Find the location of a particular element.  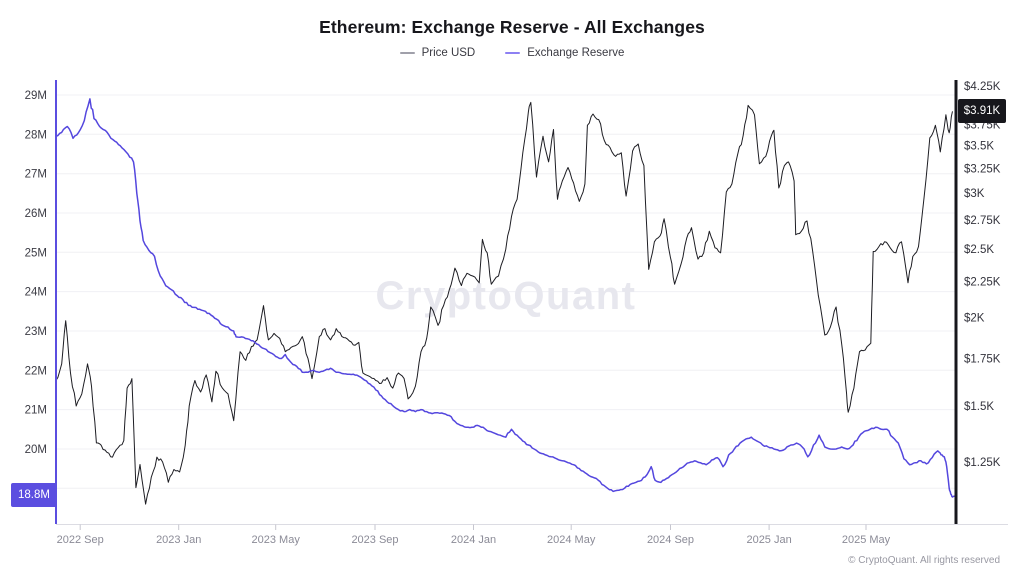

x-axis-label: 2025 May is located at coordinates (866, 540).